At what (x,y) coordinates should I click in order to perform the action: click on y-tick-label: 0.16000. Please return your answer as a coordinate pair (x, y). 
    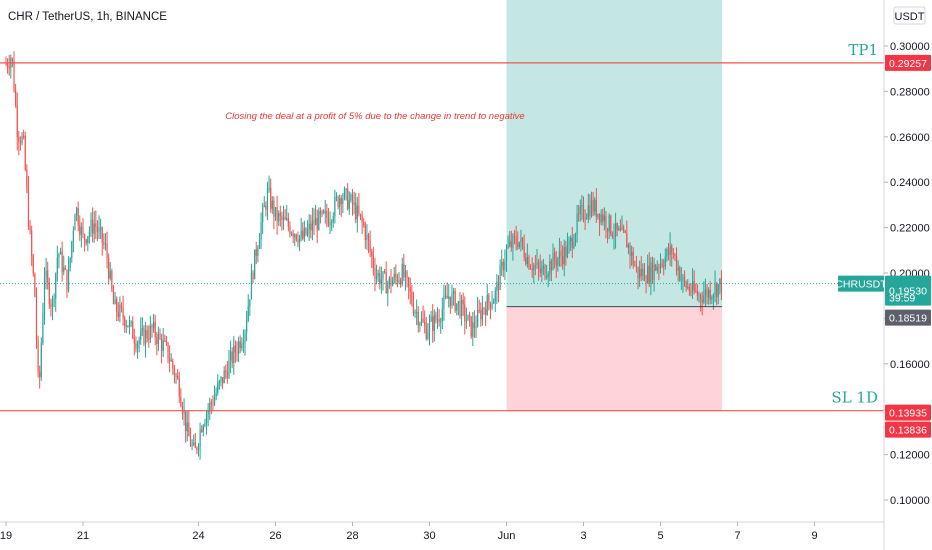
    Looking at the image, I should click on (910, 365).